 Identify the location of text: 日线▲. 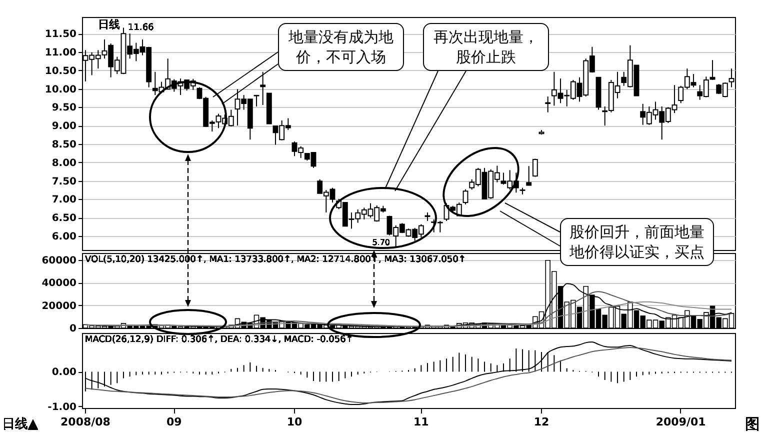
(20, 424).